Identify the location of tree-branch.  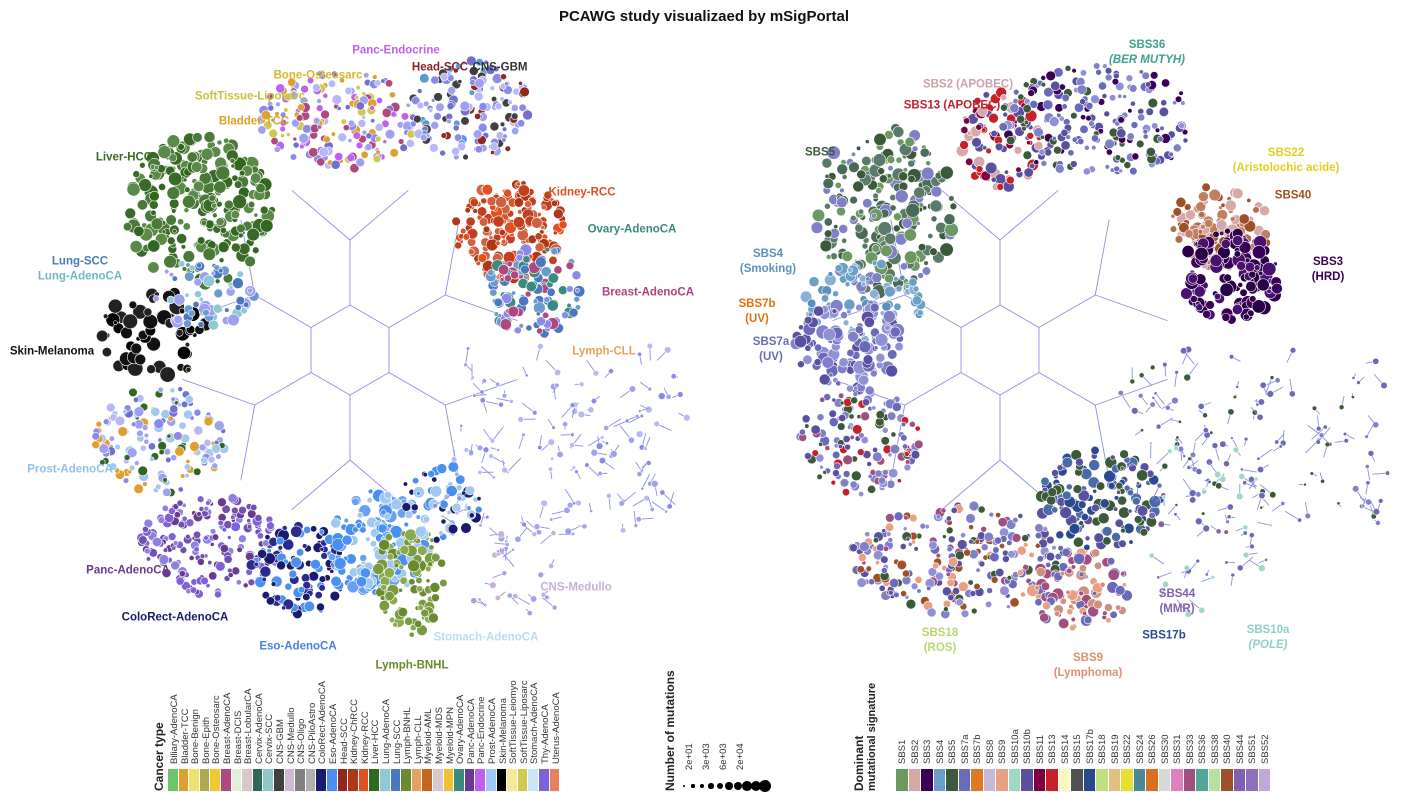
(1264, 523).